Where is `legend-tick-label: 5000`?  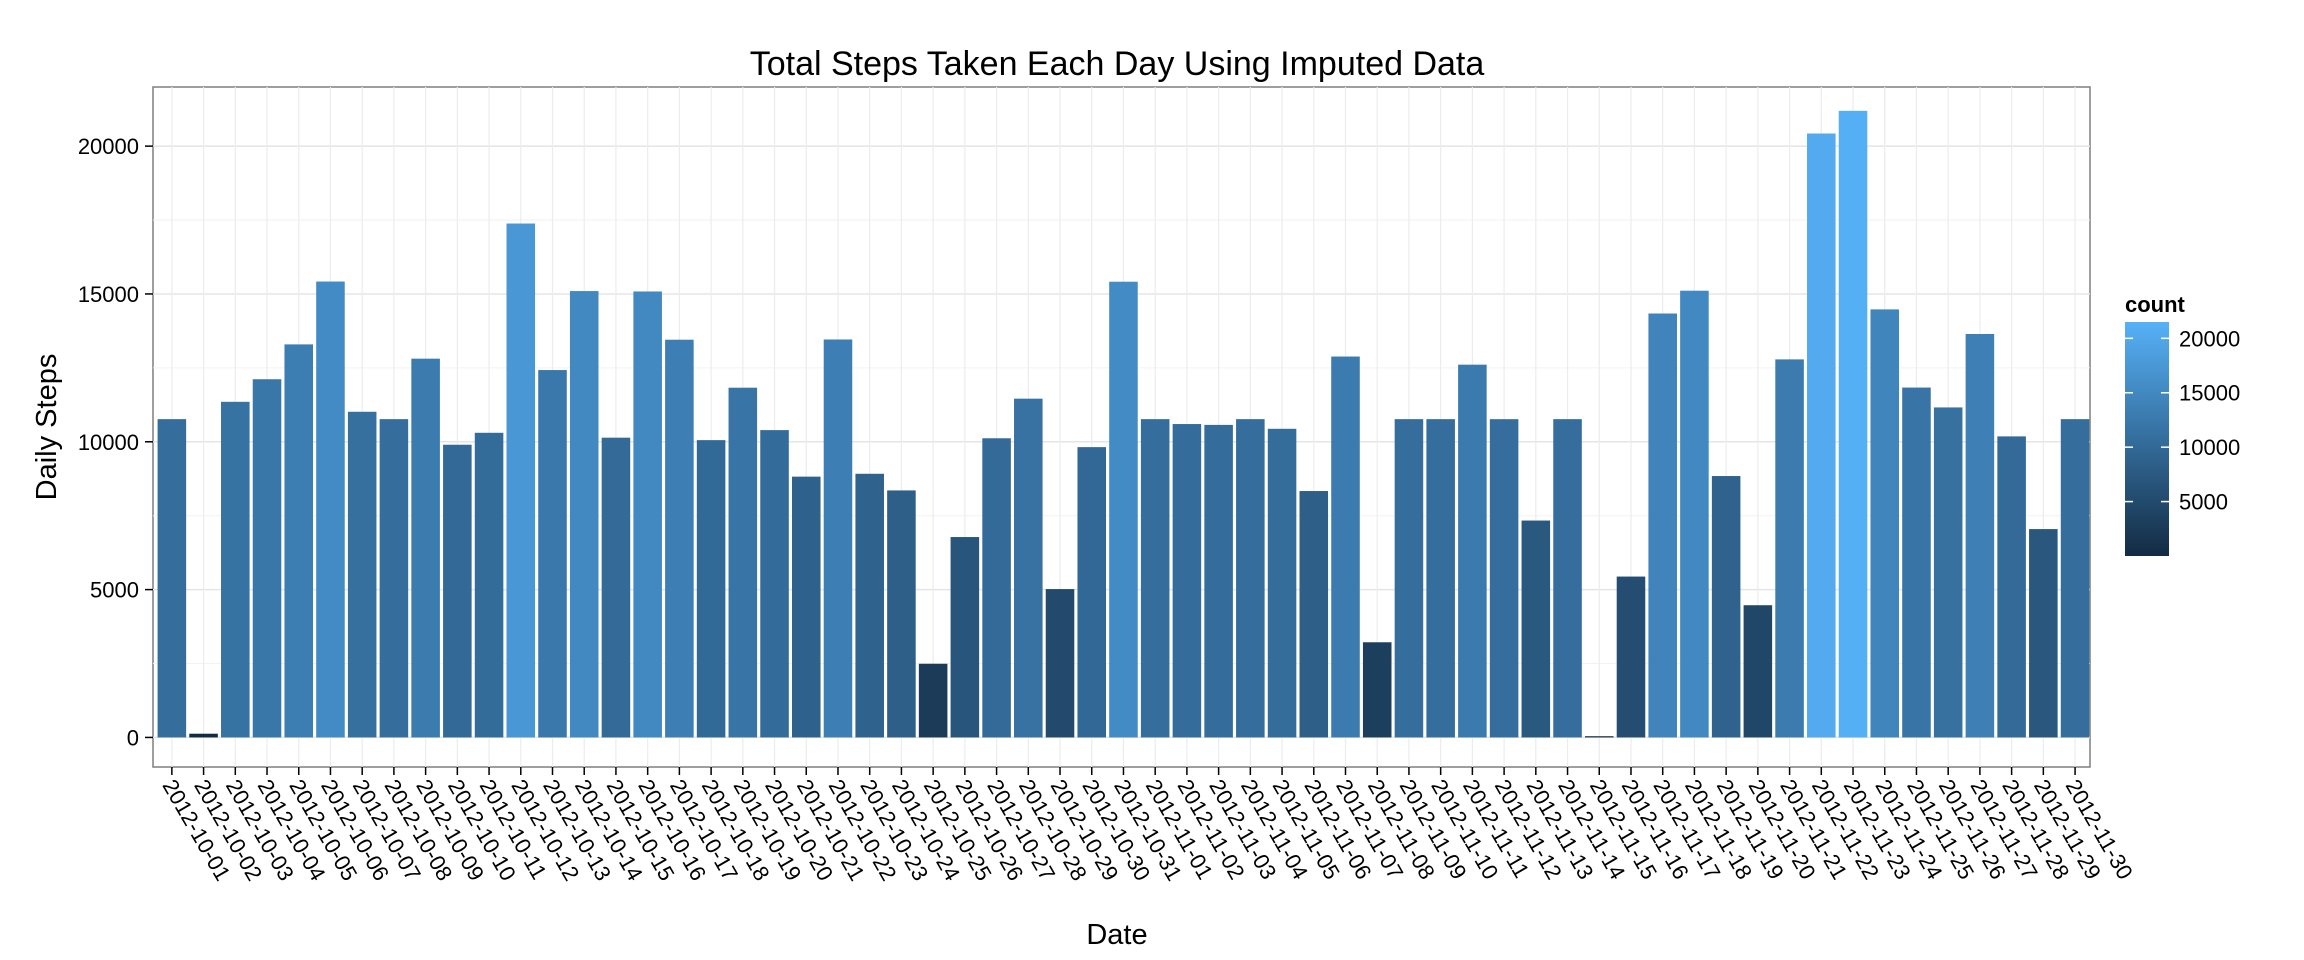
legend-tick-label: 5000 is located at coordinates (2203, 502).